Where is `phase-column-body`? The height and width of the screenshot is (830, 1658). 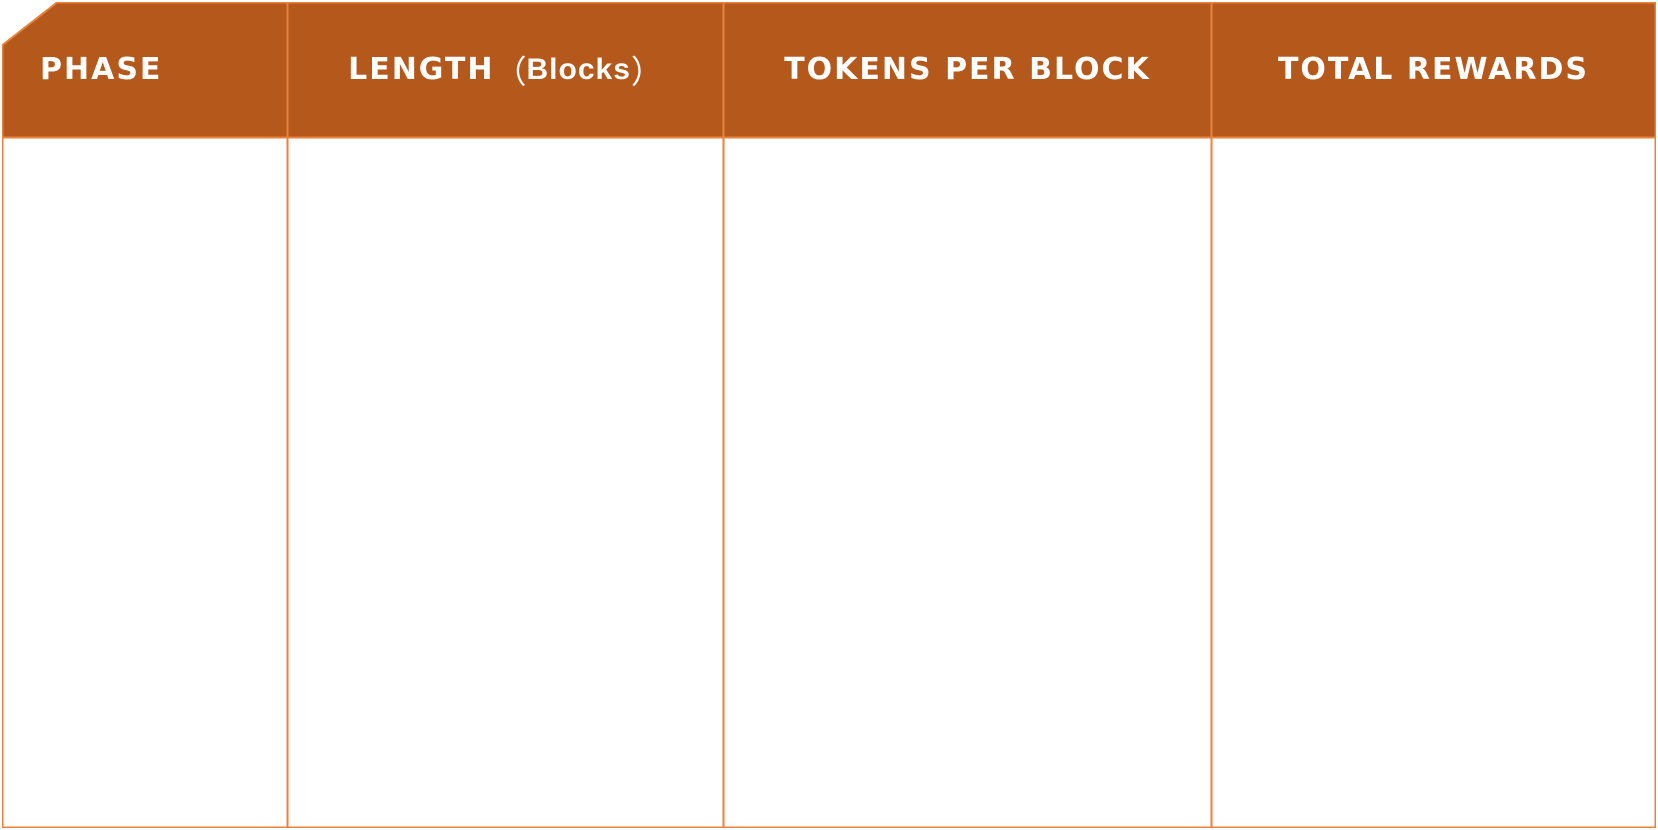
phase-column-body is located at coordinates (145, 482).